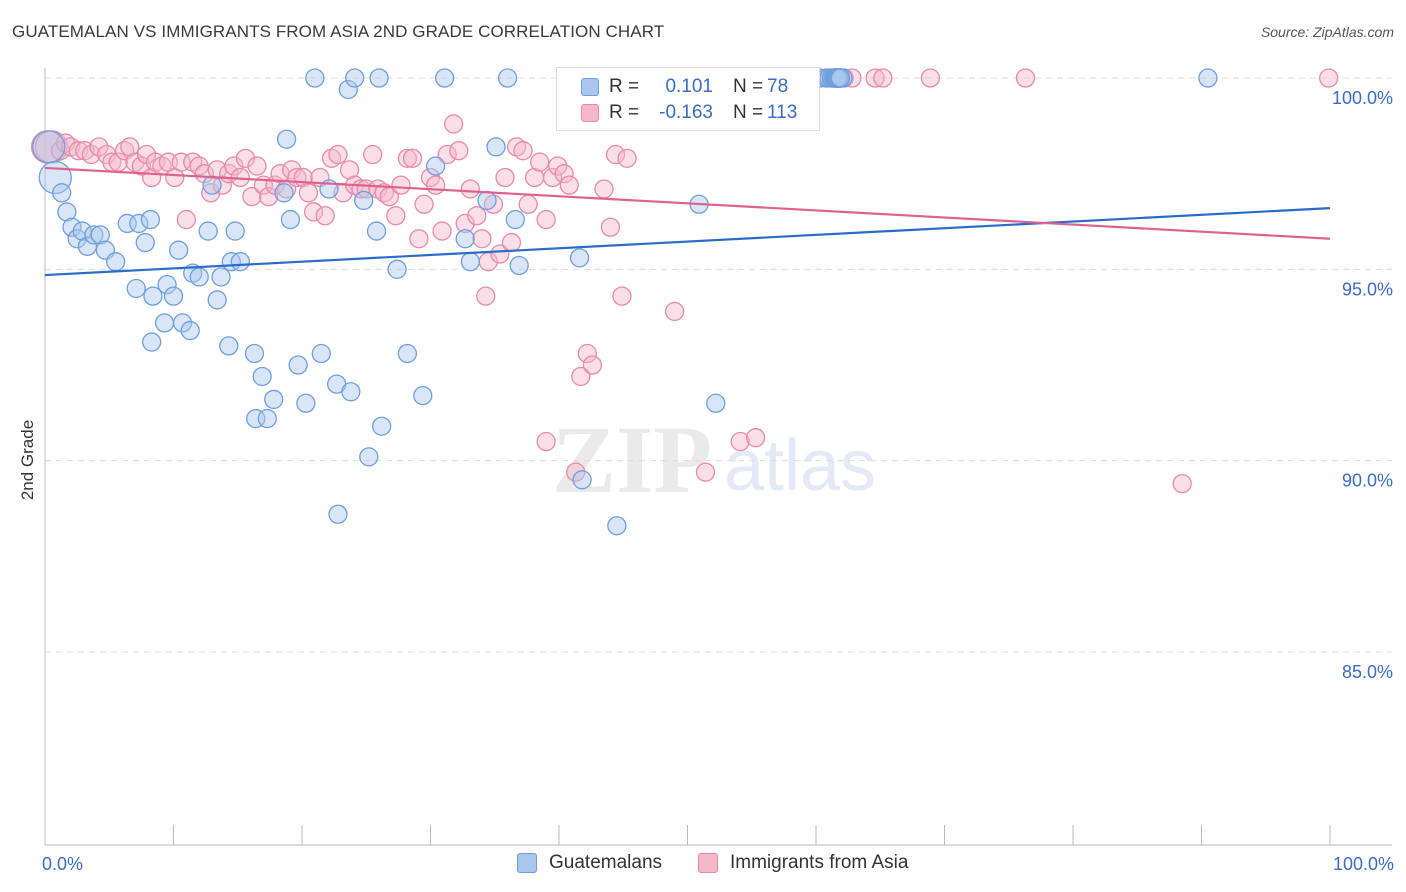 This screenshot has height=892, width=1406. I want to click on legend-item-guatemalans: Guatemalans, so click(589, 863).